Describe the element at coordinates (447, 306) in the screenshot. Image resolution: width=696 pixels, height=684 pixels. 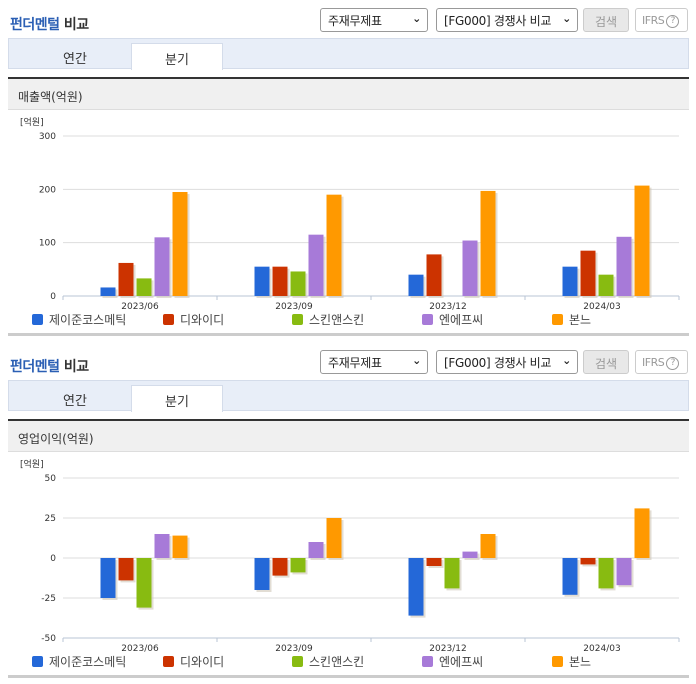
I see `x-tick-label: 2023/12` at that location.